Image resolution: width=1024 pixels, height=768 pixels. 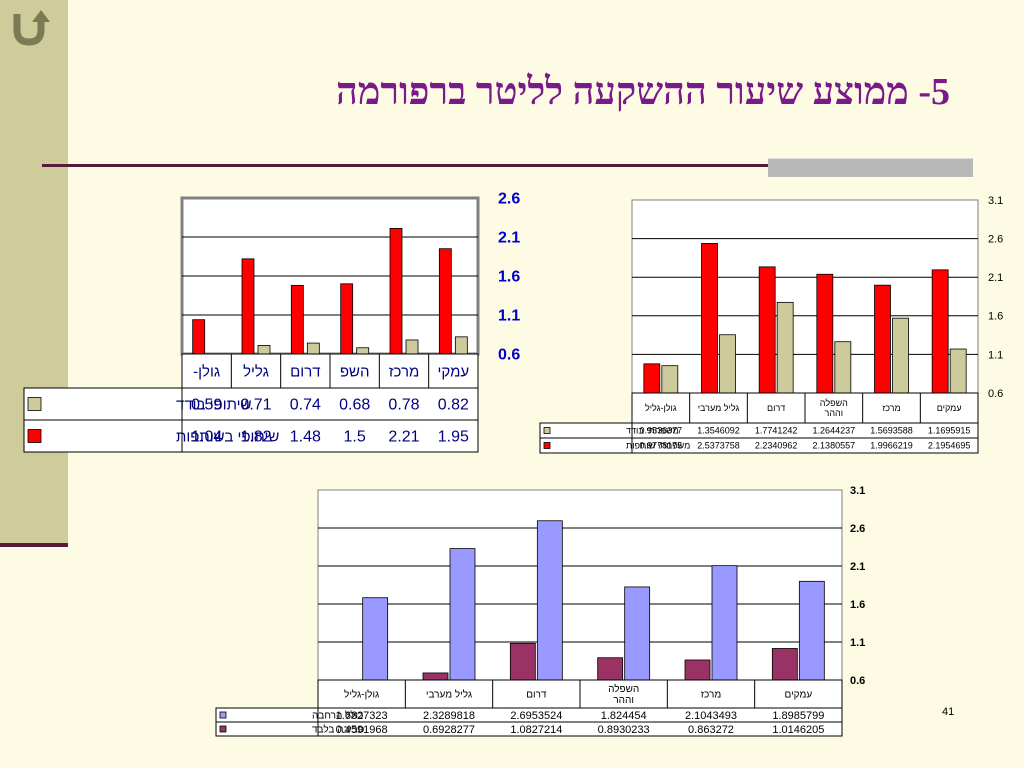 I want to click on data-value: 1.0146205, so click(x=798, y=730).